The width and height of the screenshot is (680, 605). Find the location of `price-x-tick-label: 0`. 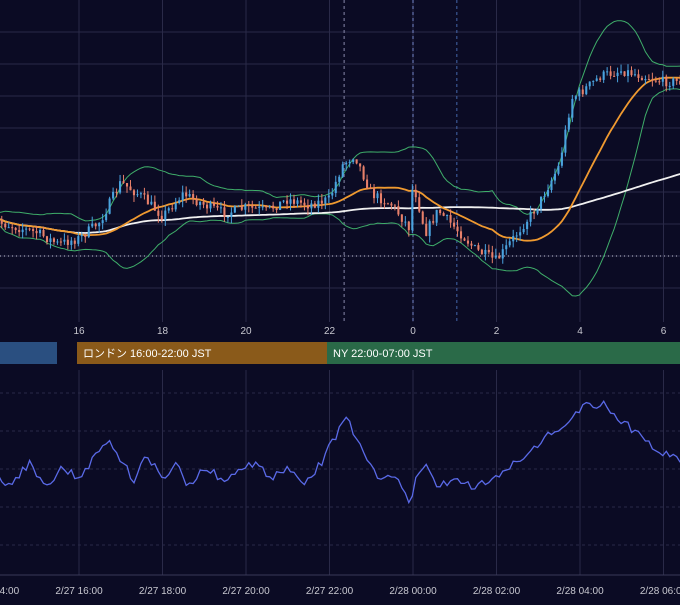

price-x-tick-label: 0 is located at coordinates (413, 331).